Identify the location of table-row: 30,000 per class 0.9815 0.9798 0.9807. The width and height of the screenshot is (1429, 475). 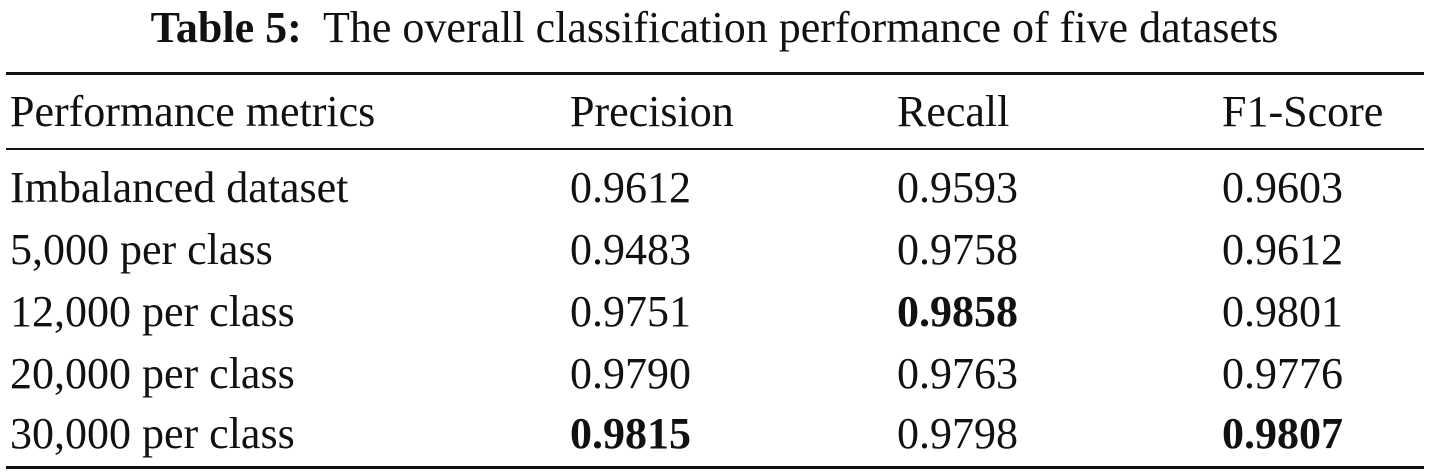
(714, 434).